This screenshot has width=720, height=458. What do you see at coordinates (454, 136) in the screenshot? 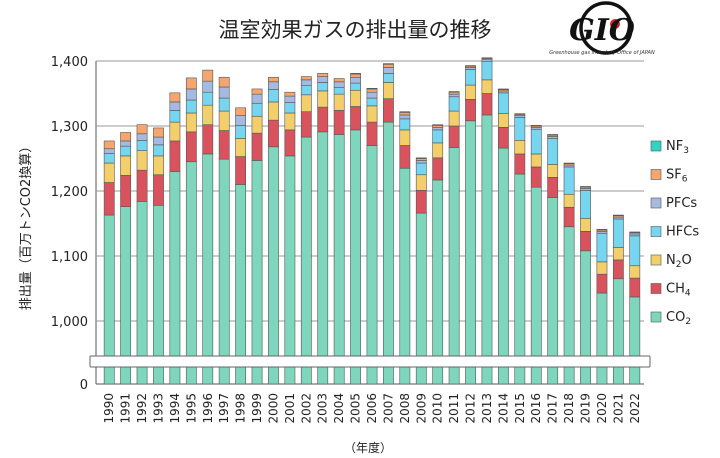
I see `bar-ch4-2011` at bounding box center [454, 136].